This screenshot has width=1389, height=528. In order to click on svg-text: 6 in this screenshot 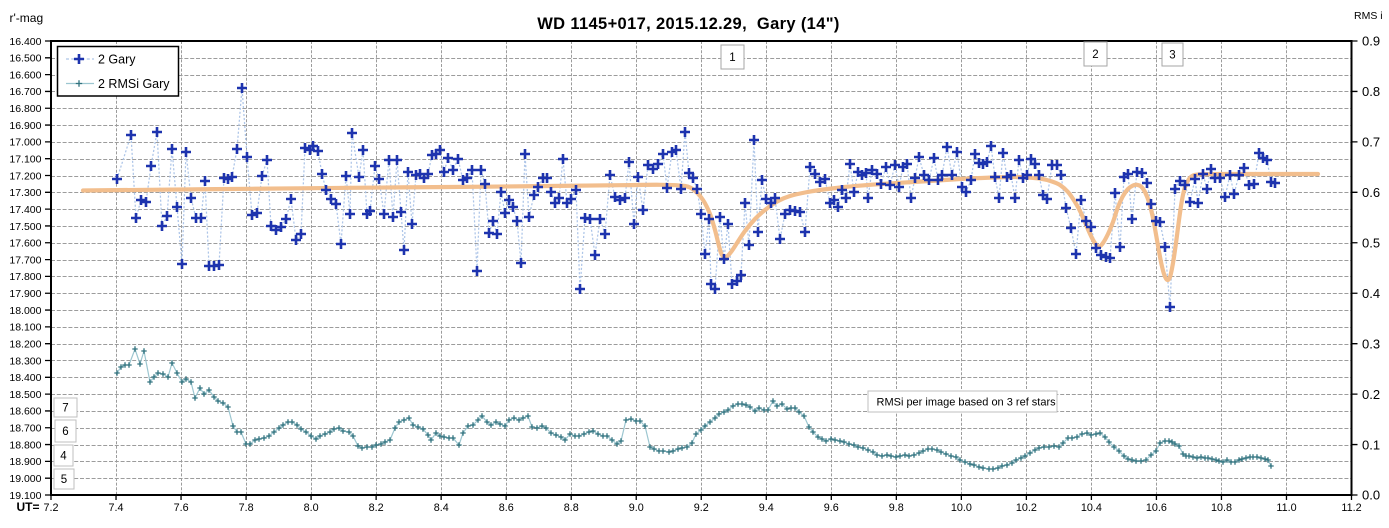, I will do `click(65, 432)`.